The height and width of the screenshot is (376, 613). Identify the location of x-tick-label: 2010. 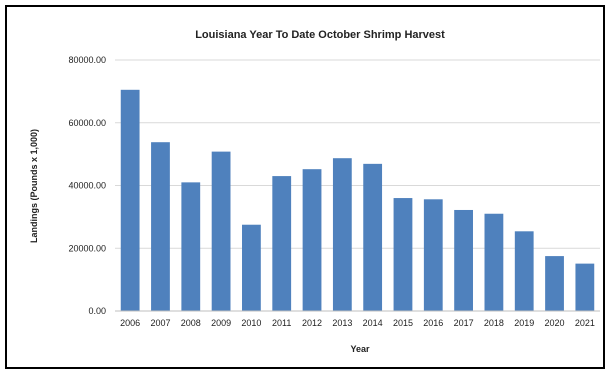
(251, 323).